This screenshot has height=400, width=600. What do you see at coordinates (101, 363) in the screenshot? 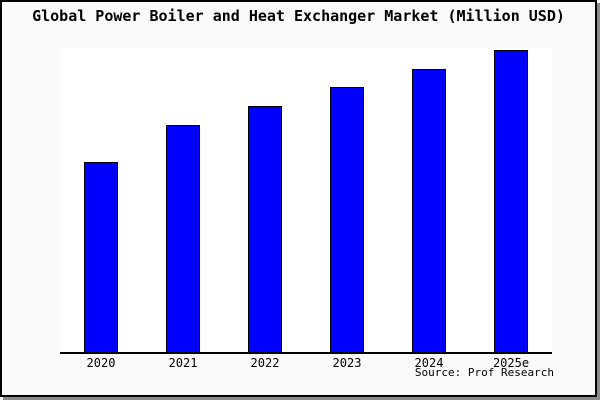
I see `x-tick-label-2020: 2020` at bounding box center [101, 363].